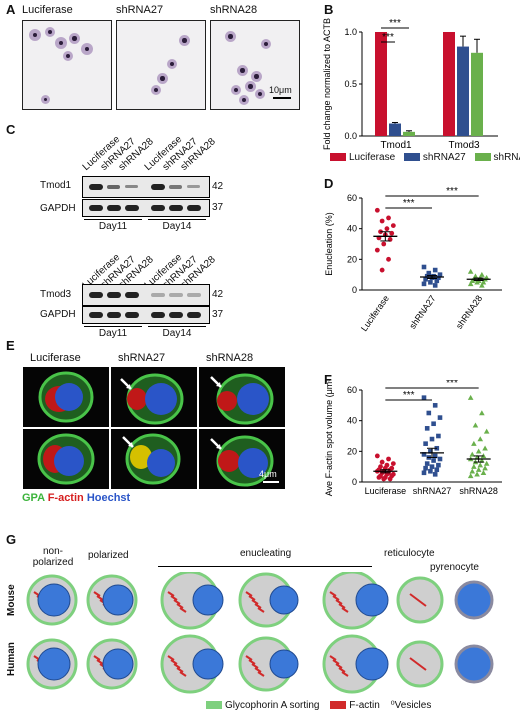  Describe the element at coordinates (338, 705) in the screenshot. I see `legend-swatch-factin` at that location.